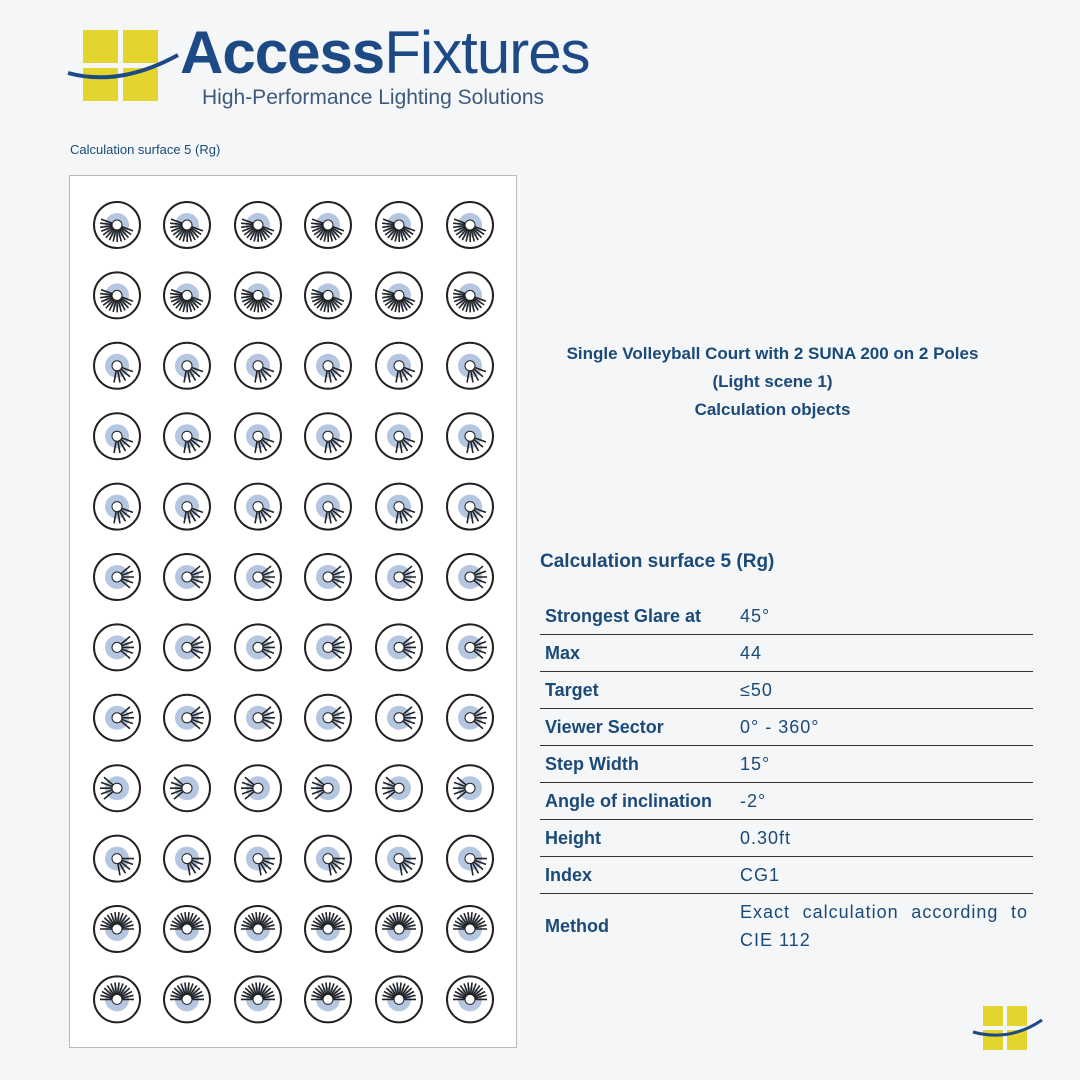  Describe the element at coordinates (637, 838) in the screenshot. I see `row-label: Height` at that location.